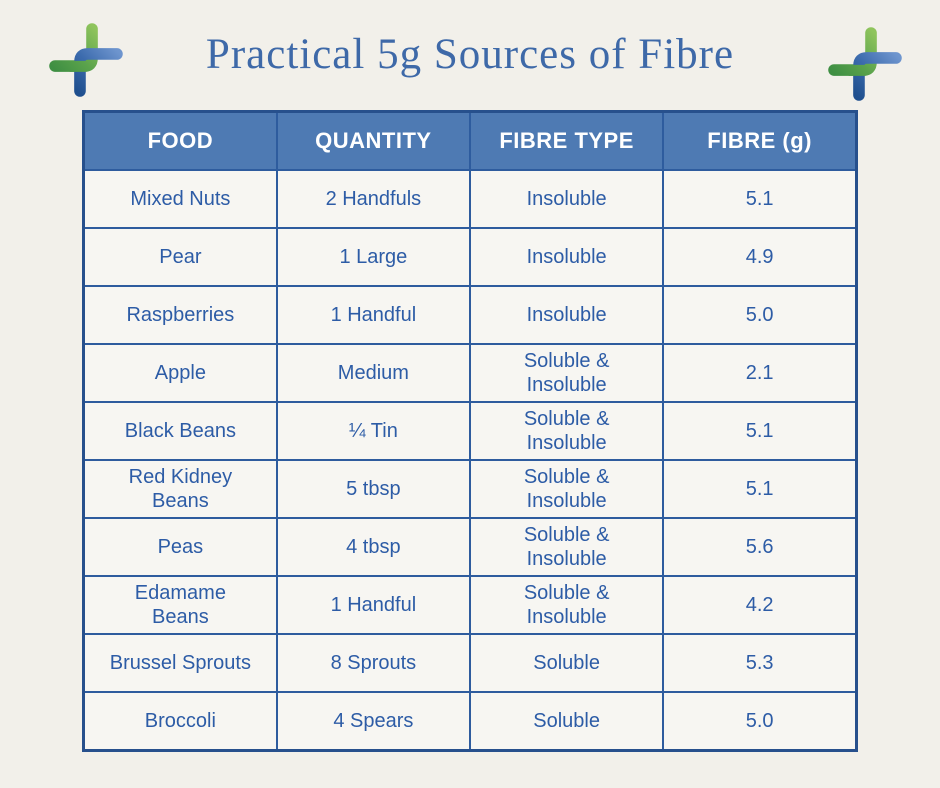 Image resolution: width=940 pixels, height=788 pixels. I want to click on table-row: Brussel Sprouts 8 Sprouts Soluble 5.3, so click(470, 663).